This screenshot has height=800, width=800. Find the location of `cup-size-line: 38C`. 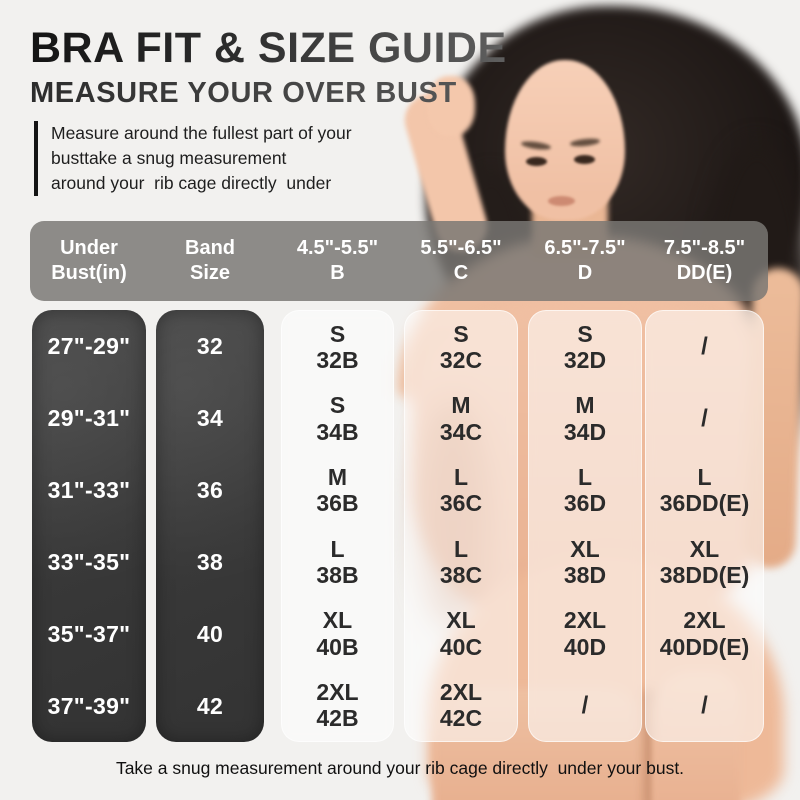

cup-size-line: 38C is located at coordinates (461, 574).